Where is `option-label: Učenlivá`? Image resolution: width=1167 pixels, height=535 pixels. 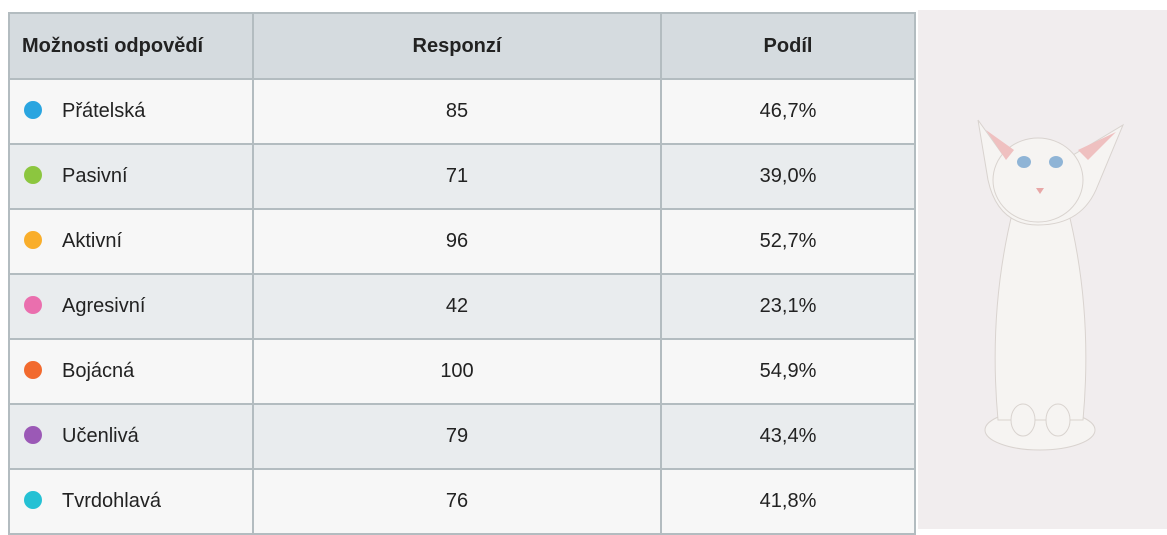 option-label: Učenlivá is located at coordinates (100, 436).